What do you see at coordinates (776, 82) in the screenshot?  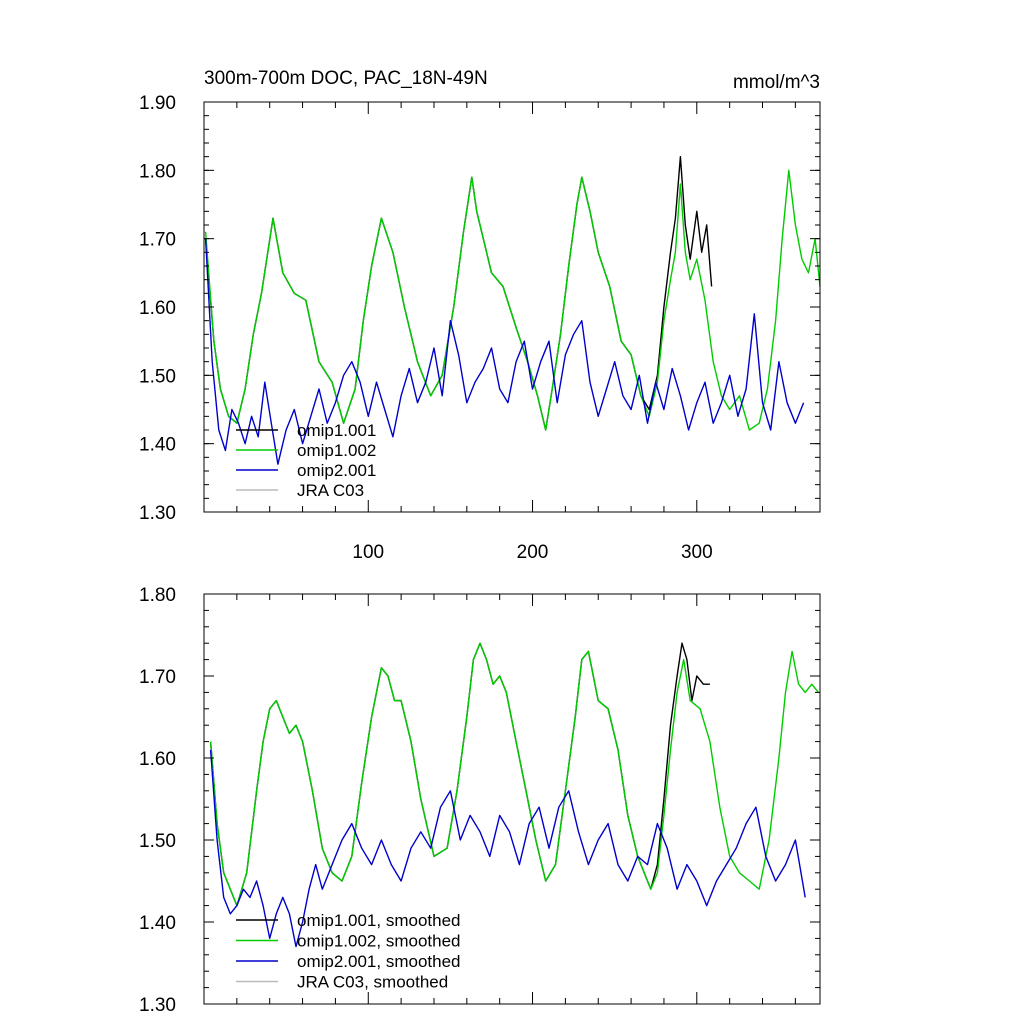 I see `units-label: mmol/m^3` at bounding box center [776, 82].